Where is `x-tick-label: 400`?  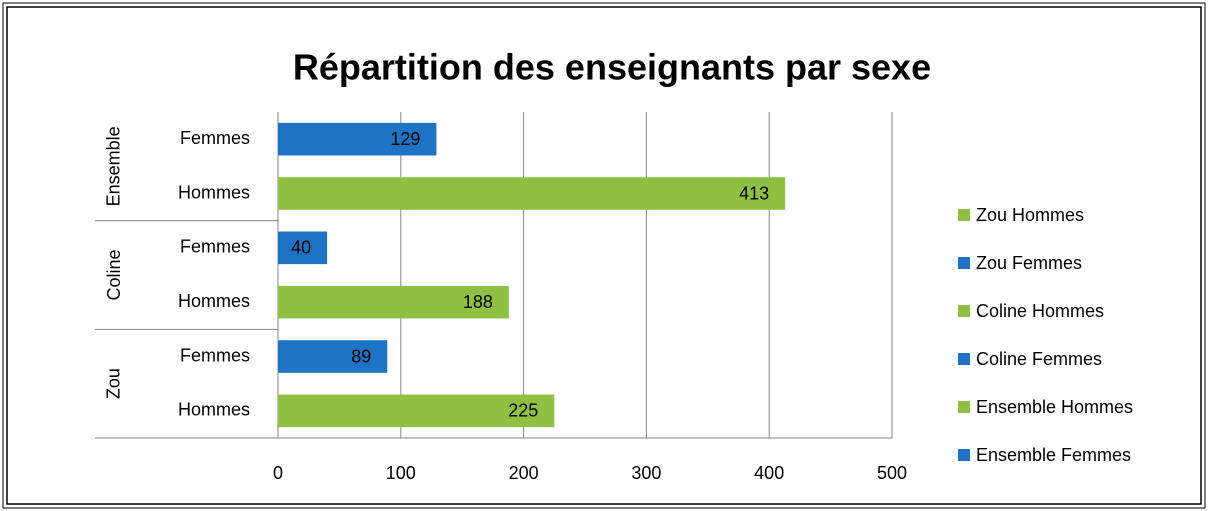 x-tick-label: 400 is located at coordinates (769, 473).